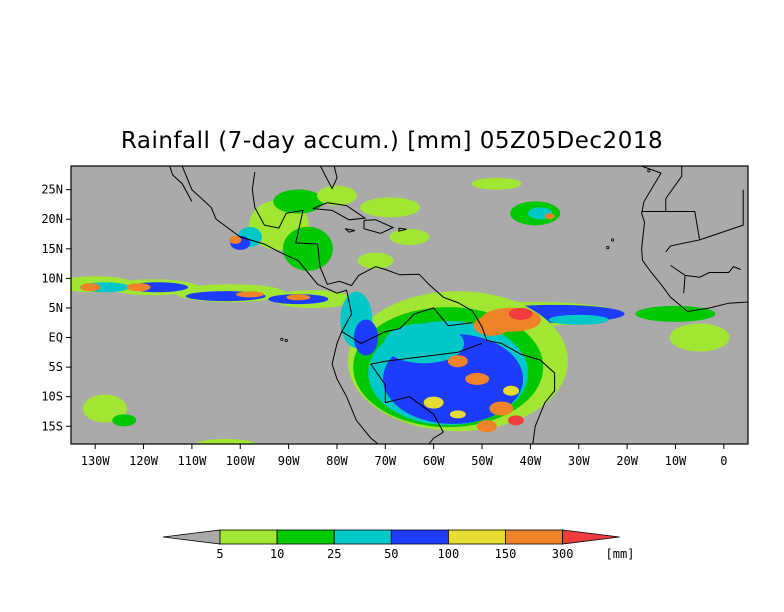 The height and width of the screenshot is (612, 784). I want to click on x-tick-label: 30W, so click(579, 461).